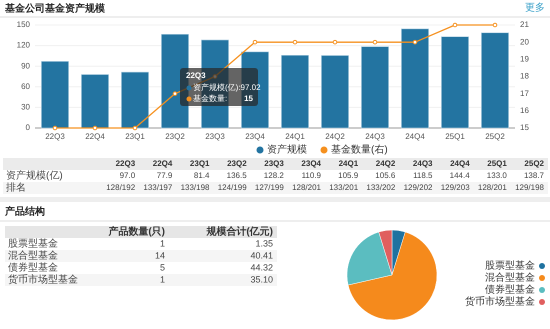 This screenshot has height=329, width=550. I want to click on text: 混合型基金, so click(33, 256).